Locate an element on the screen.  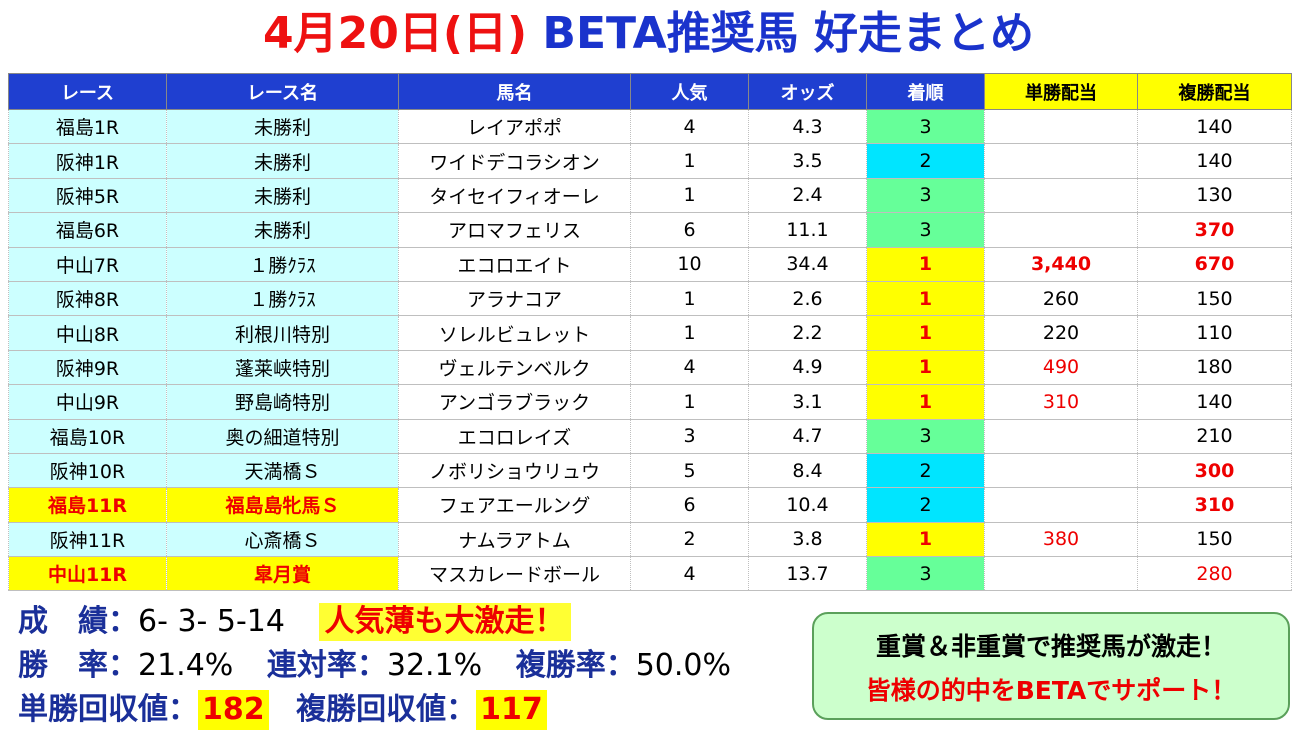
header-horse: 馬名 is located at coordinates (514, 91).